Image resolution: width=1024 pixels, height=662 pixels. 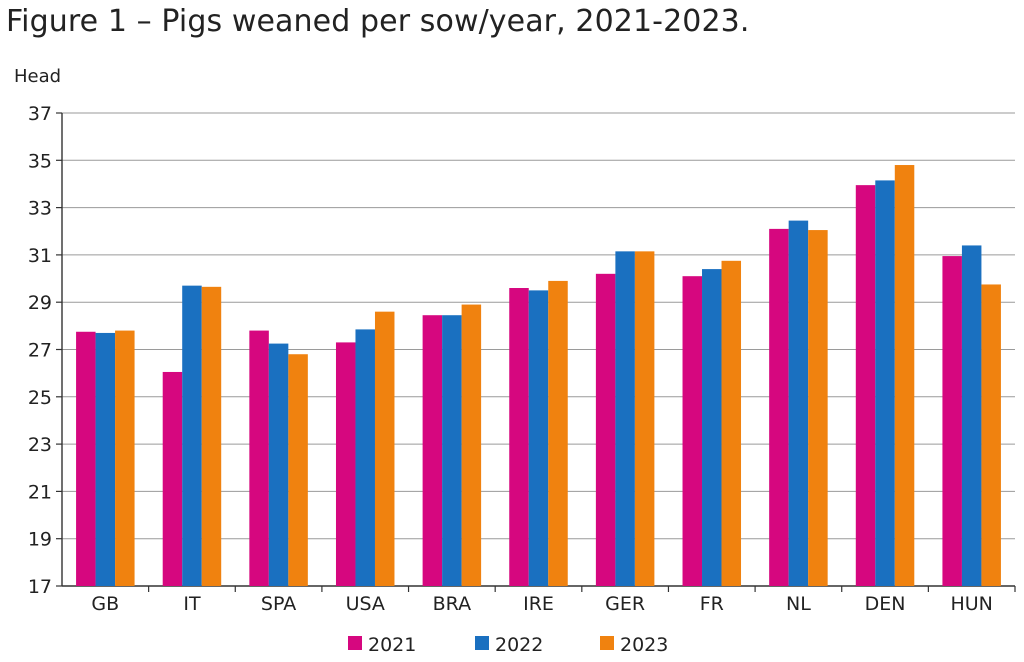 I want to click on legend-label-2021: 2021, so click(x=392, y=645).